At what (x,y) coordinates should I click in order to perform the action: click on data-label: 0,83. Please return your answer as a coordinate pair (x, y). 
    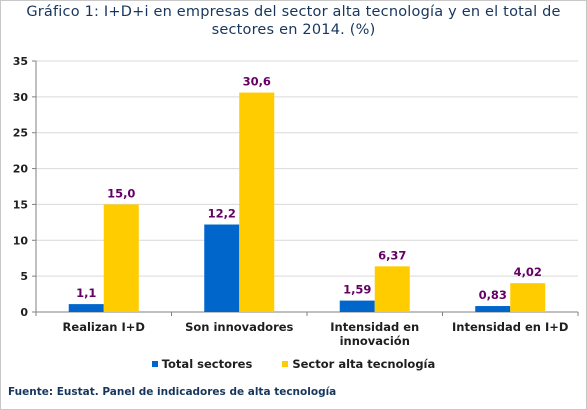
    Looking at the image, I should click on (493, 295).